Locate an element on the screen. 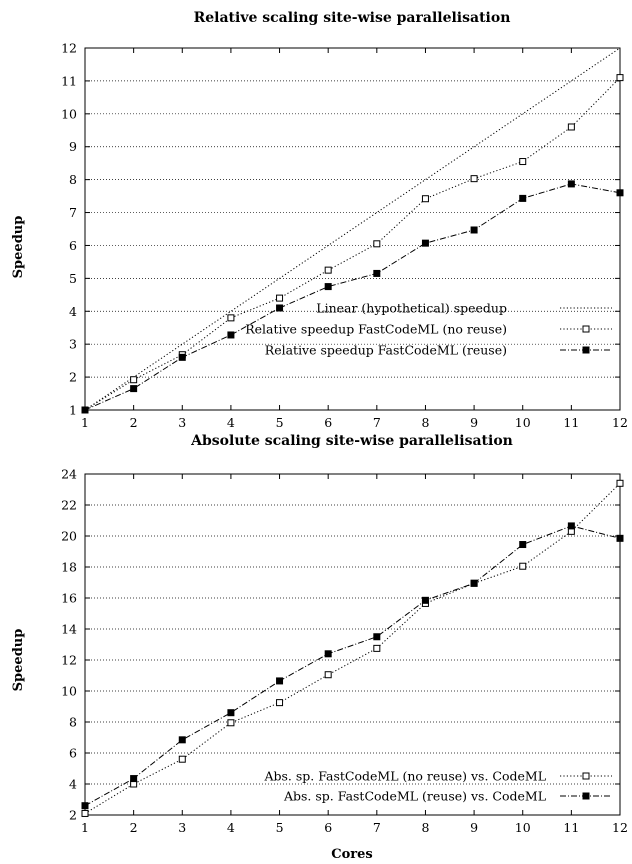 This screenshot has width=632, height=864. relative-y-tick-label: 1 is located at coordinates (73, 410).